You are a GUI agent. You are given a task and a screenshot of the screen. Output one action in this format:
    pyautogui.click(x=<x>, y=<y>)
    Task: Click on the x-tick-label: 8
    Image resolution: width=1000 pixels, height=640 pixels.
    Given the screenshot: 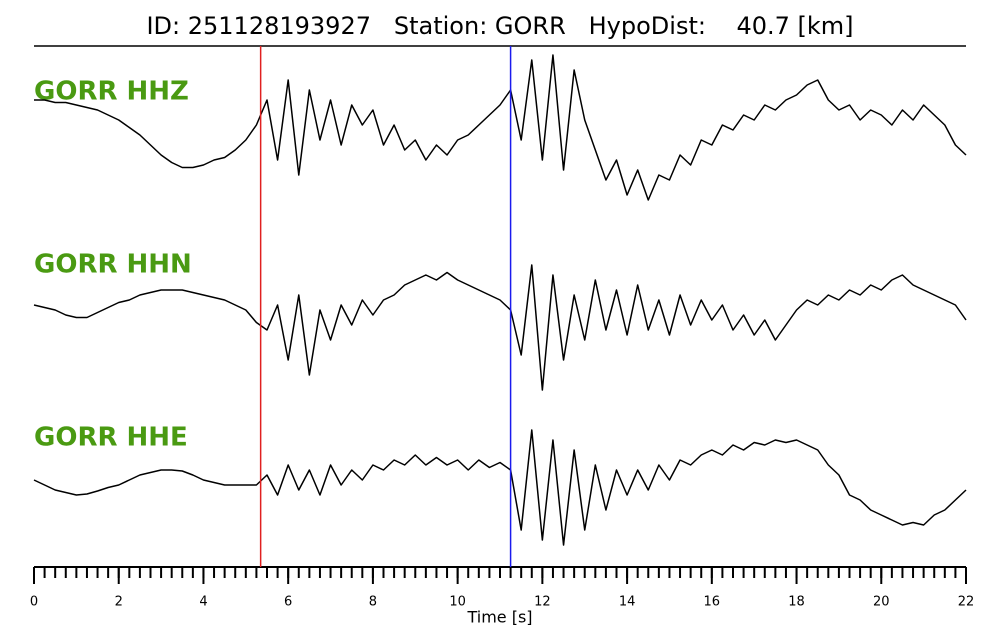 What is the action you would take?
    pyautogui.click(x=373, y=602)
    